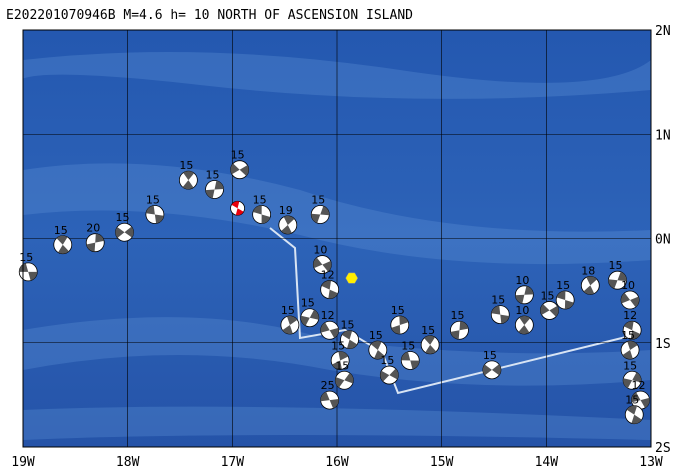 The height and width of the screenshot is (475, 684). What do you see at coordinates (286, 210) in the screenshot?
I see `depth-label: 19` at bounding box center [286, 210].